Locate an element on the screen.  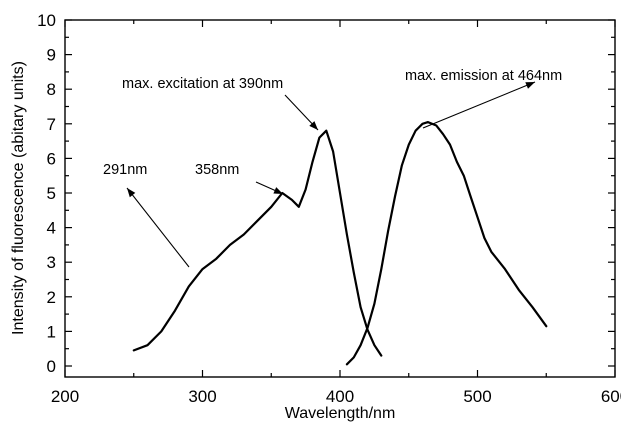
y-tick-label: 5 is located at coordinates (51, 193).